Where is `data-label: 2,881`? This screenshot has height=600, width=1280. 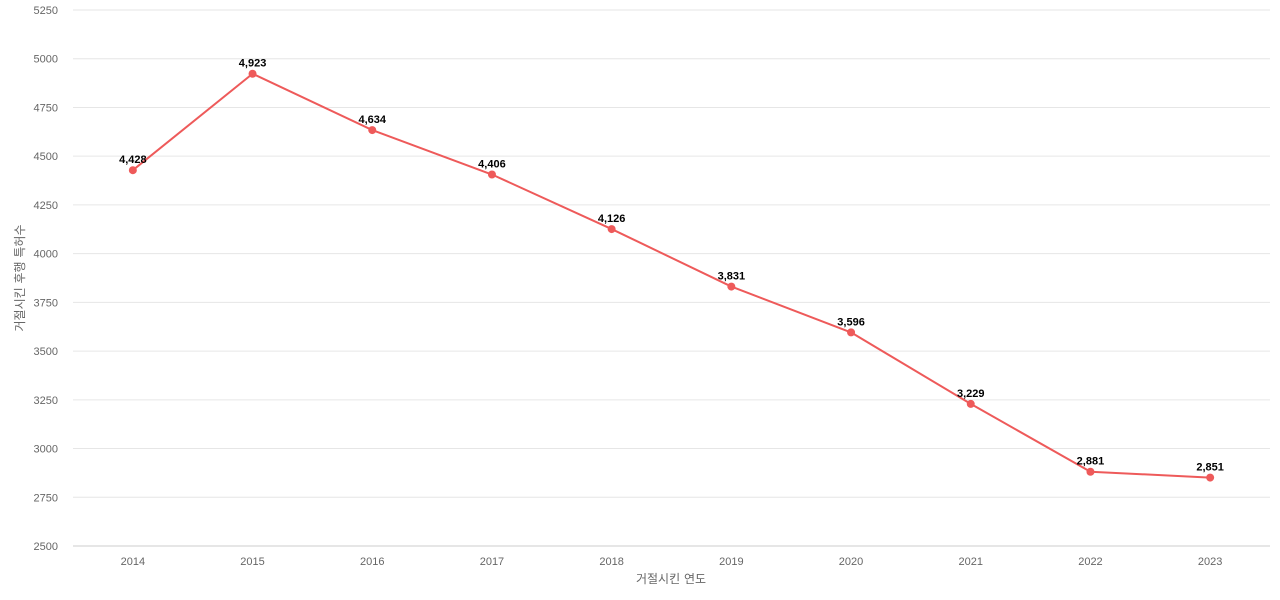 data-label: 2,881 is located at coordinates (1091, 462).